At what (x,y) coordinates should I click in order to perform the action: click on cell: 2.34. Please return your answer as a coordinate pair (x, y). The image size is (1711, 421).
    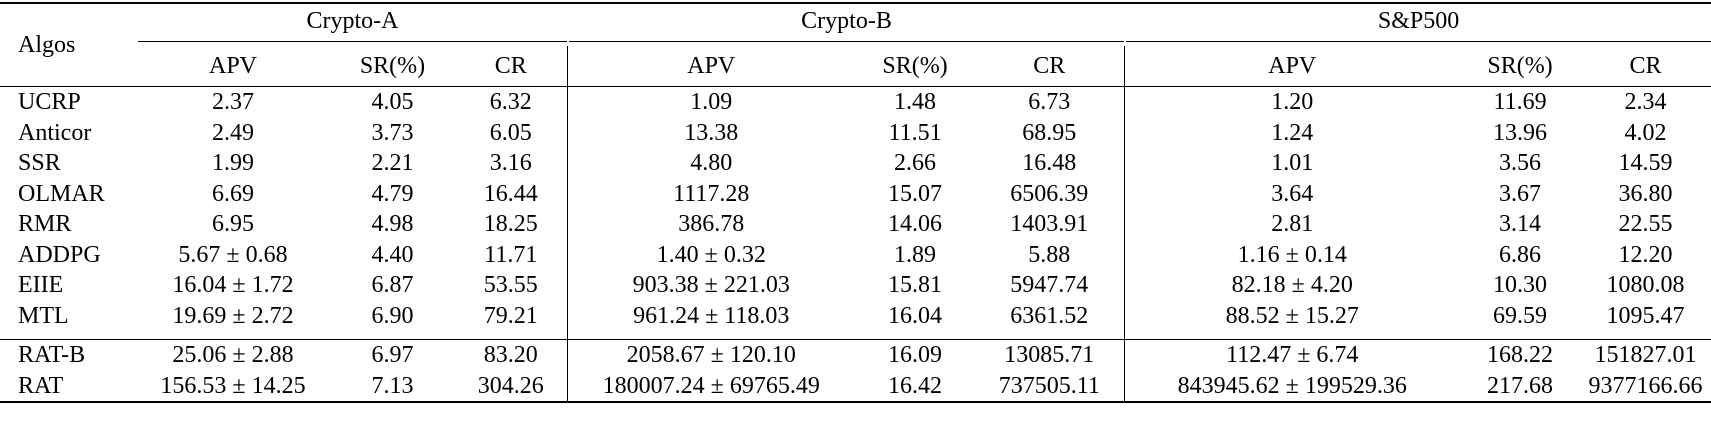
    Looking at the image, I should click on (1645, 102).